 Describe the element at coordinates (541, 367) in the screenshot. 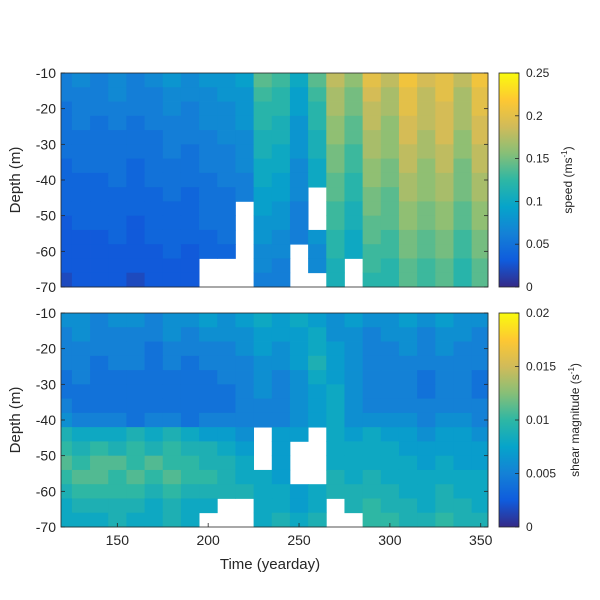

I see `colorbar-tick-label: 0.015` at that location.